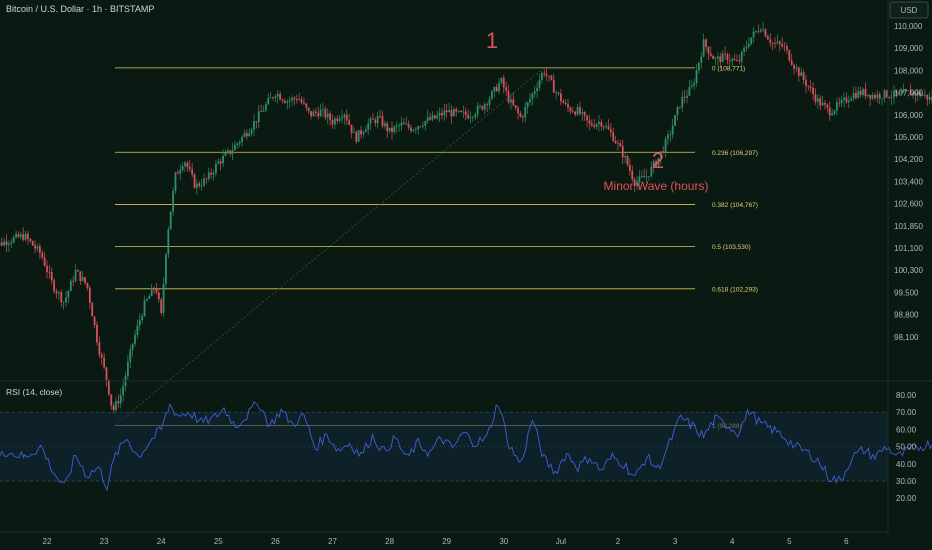 The height and width of the screenshot is (550, 932). I want to click on price-tick-label: 101,100, so click(908, 248).